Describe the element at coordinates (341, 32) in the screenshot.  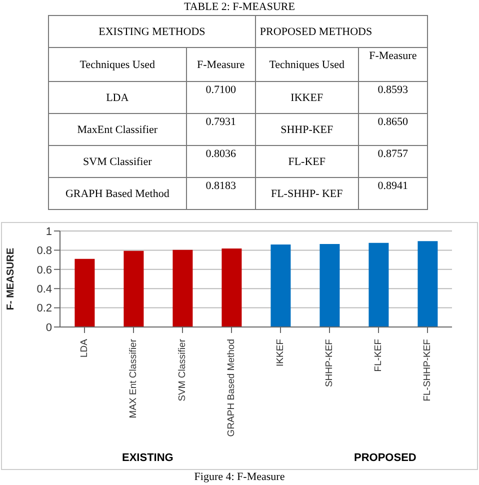
I see `text: PROPOSED METHODS` at that location.